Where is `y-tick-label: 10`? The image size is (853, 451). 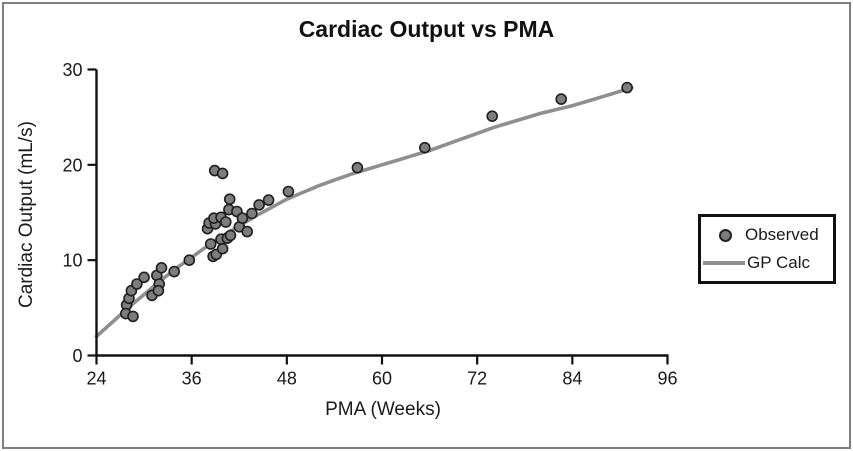
y-tick-label: 10 is located at coordinates (72, 261).